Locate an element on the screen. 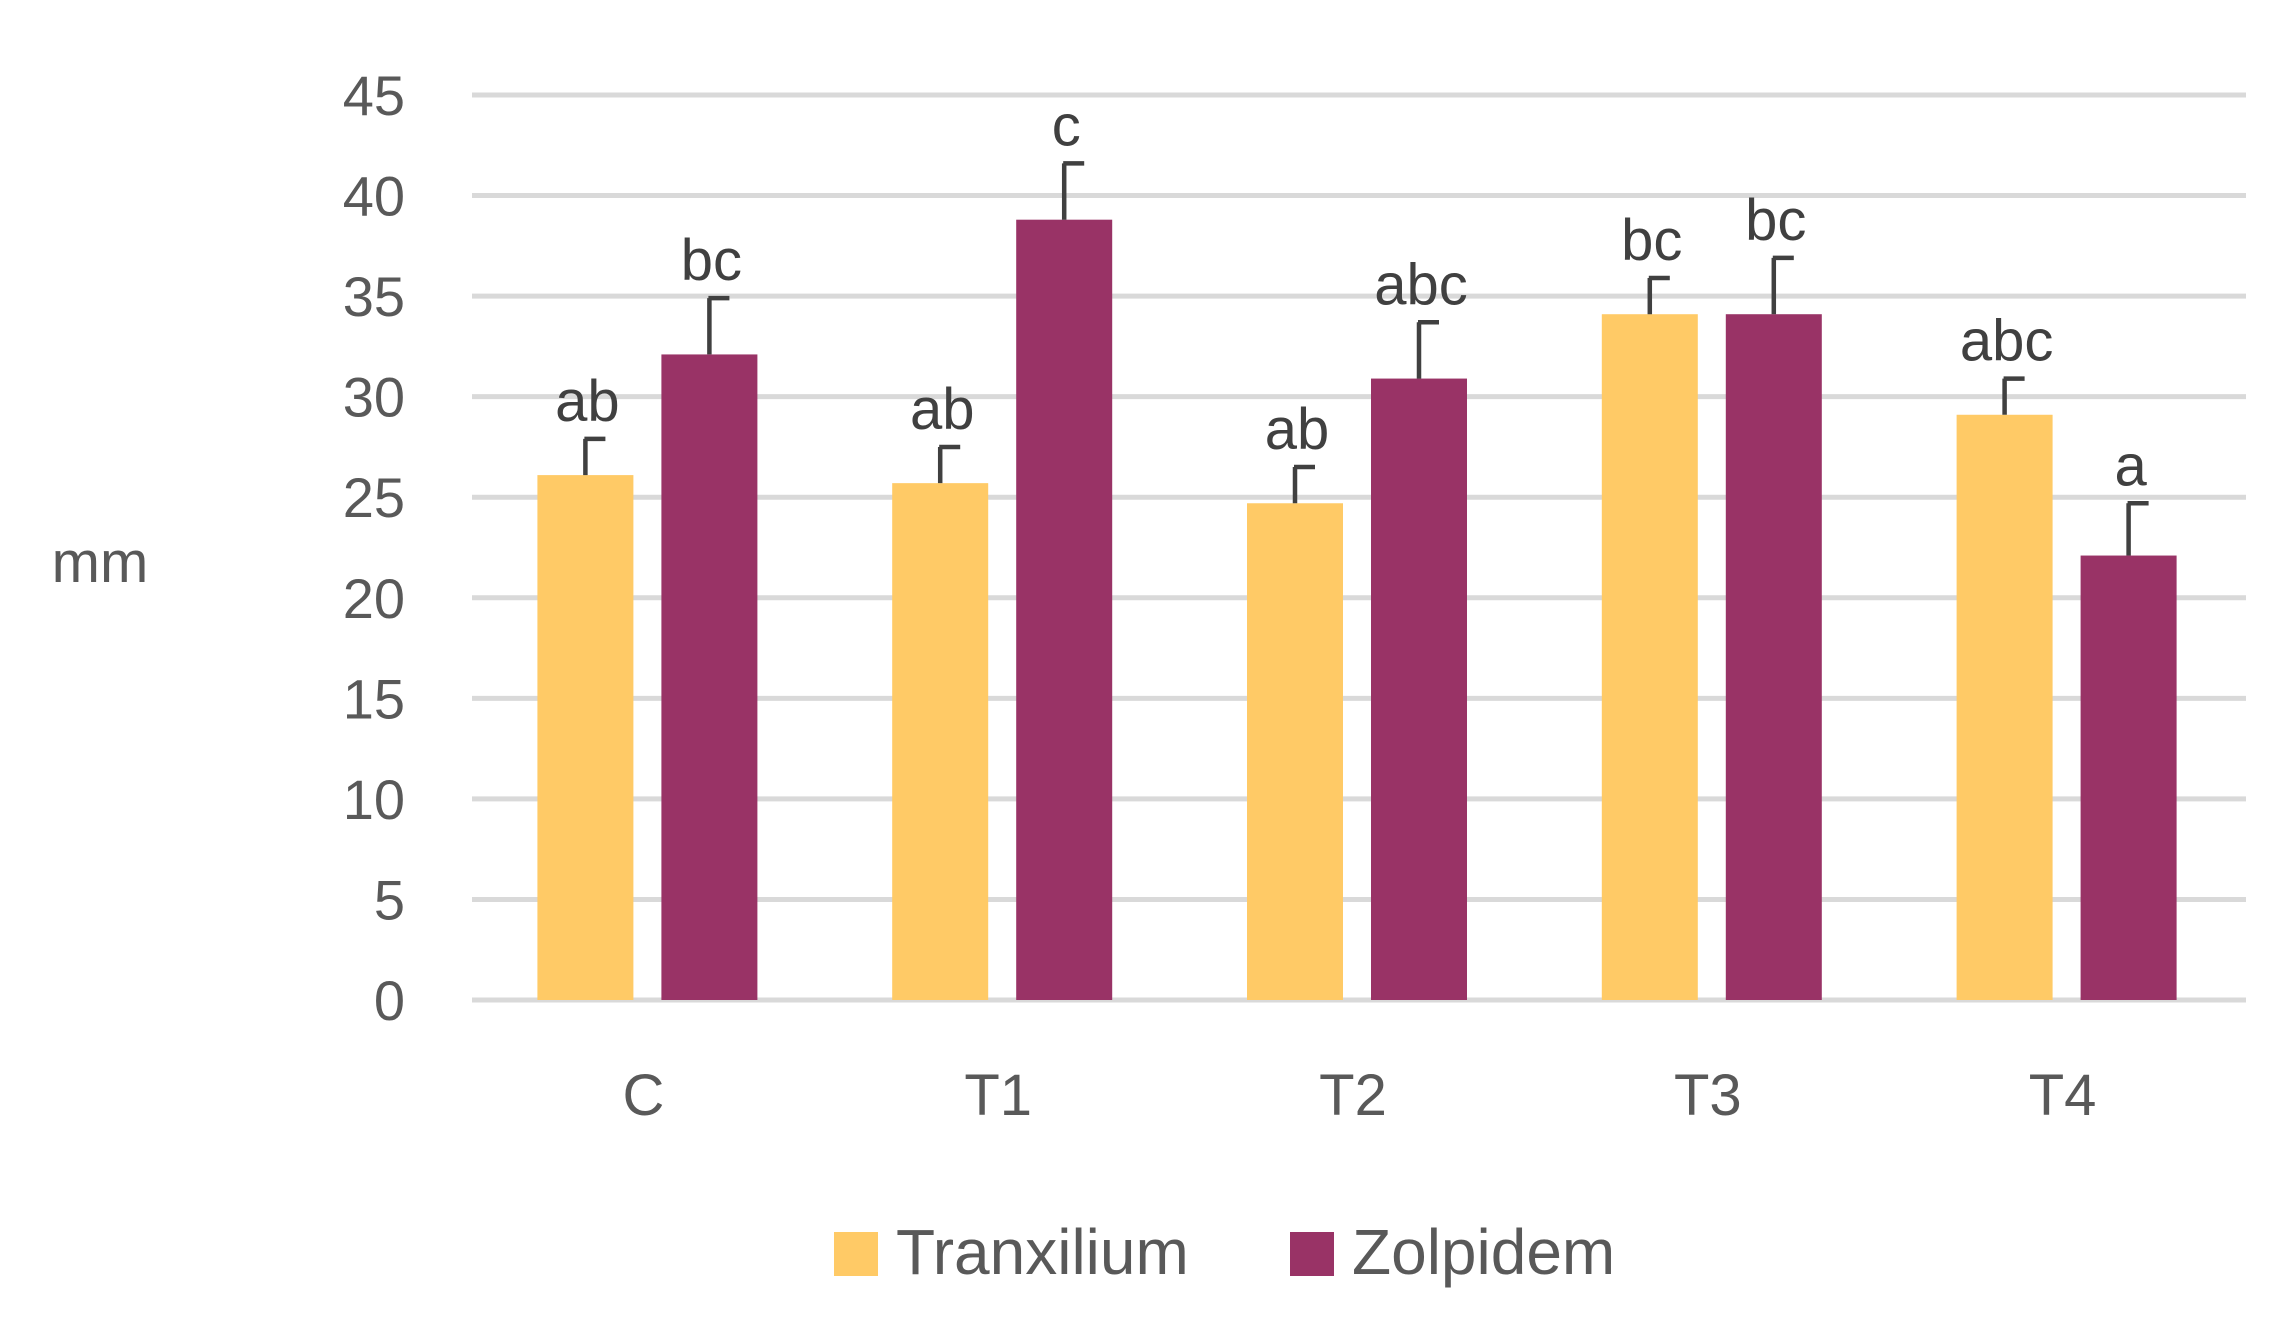  y-tick-label: 40 is located at coordinates (374, 196).